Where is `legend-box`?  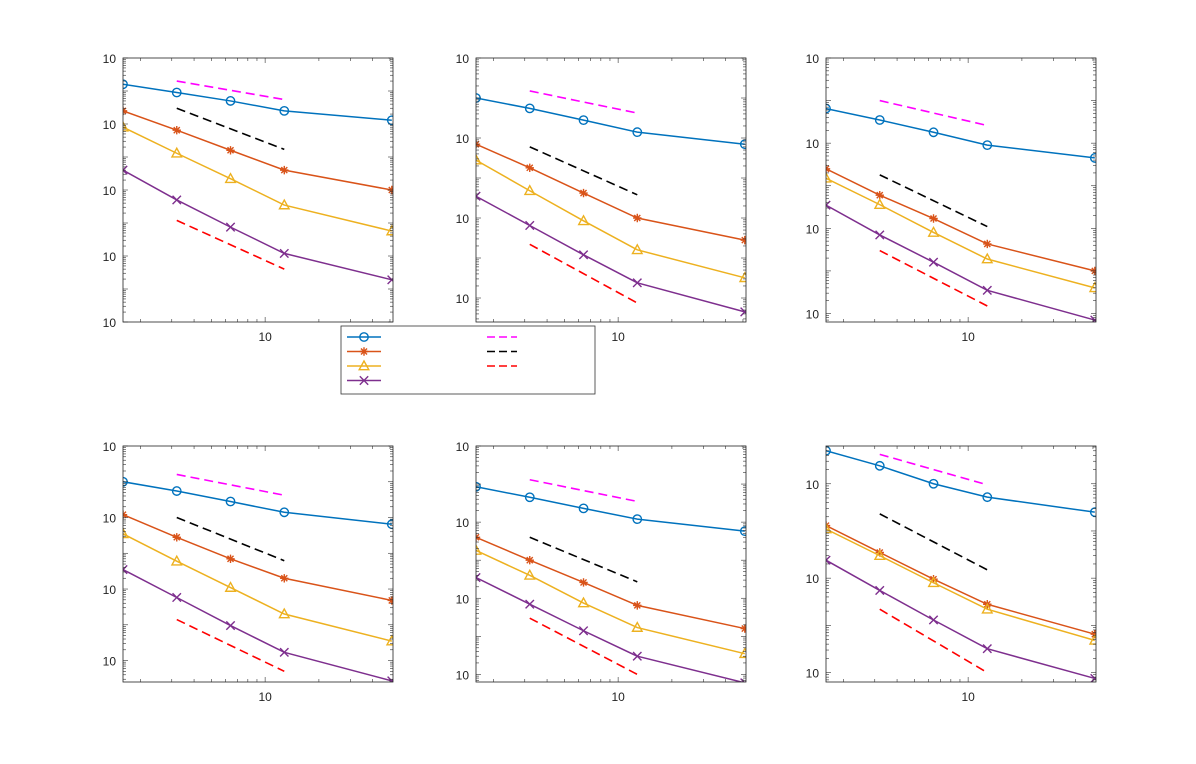 legend-box is located at coordinates (468, 360).